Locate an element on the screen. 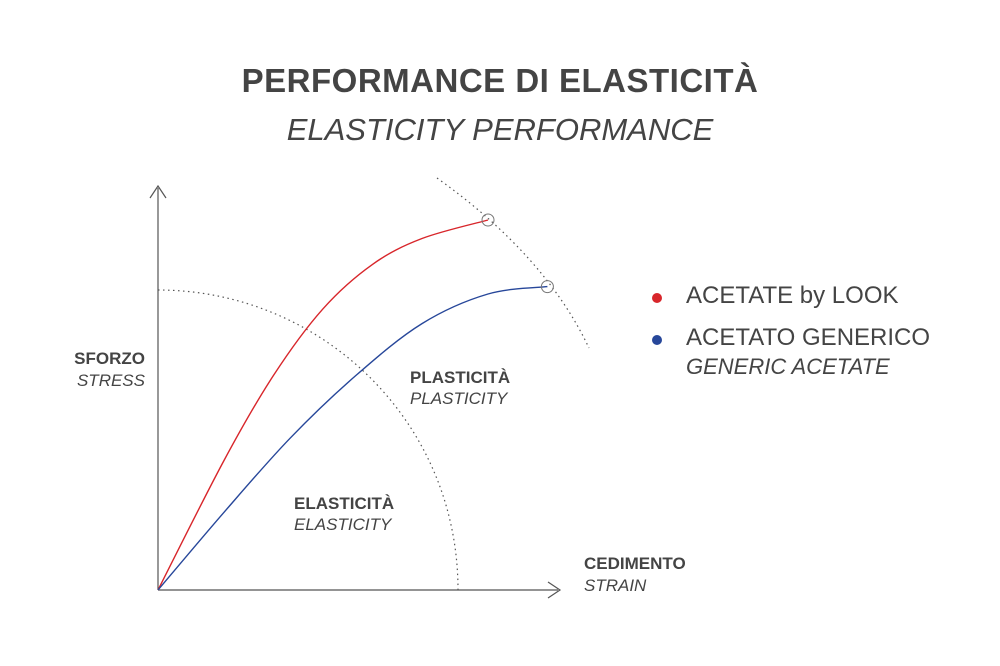 The height and width of the screenshot is (666, 1000). legend-label: ACETATE by LOOK is located at coordinates (792, 295).